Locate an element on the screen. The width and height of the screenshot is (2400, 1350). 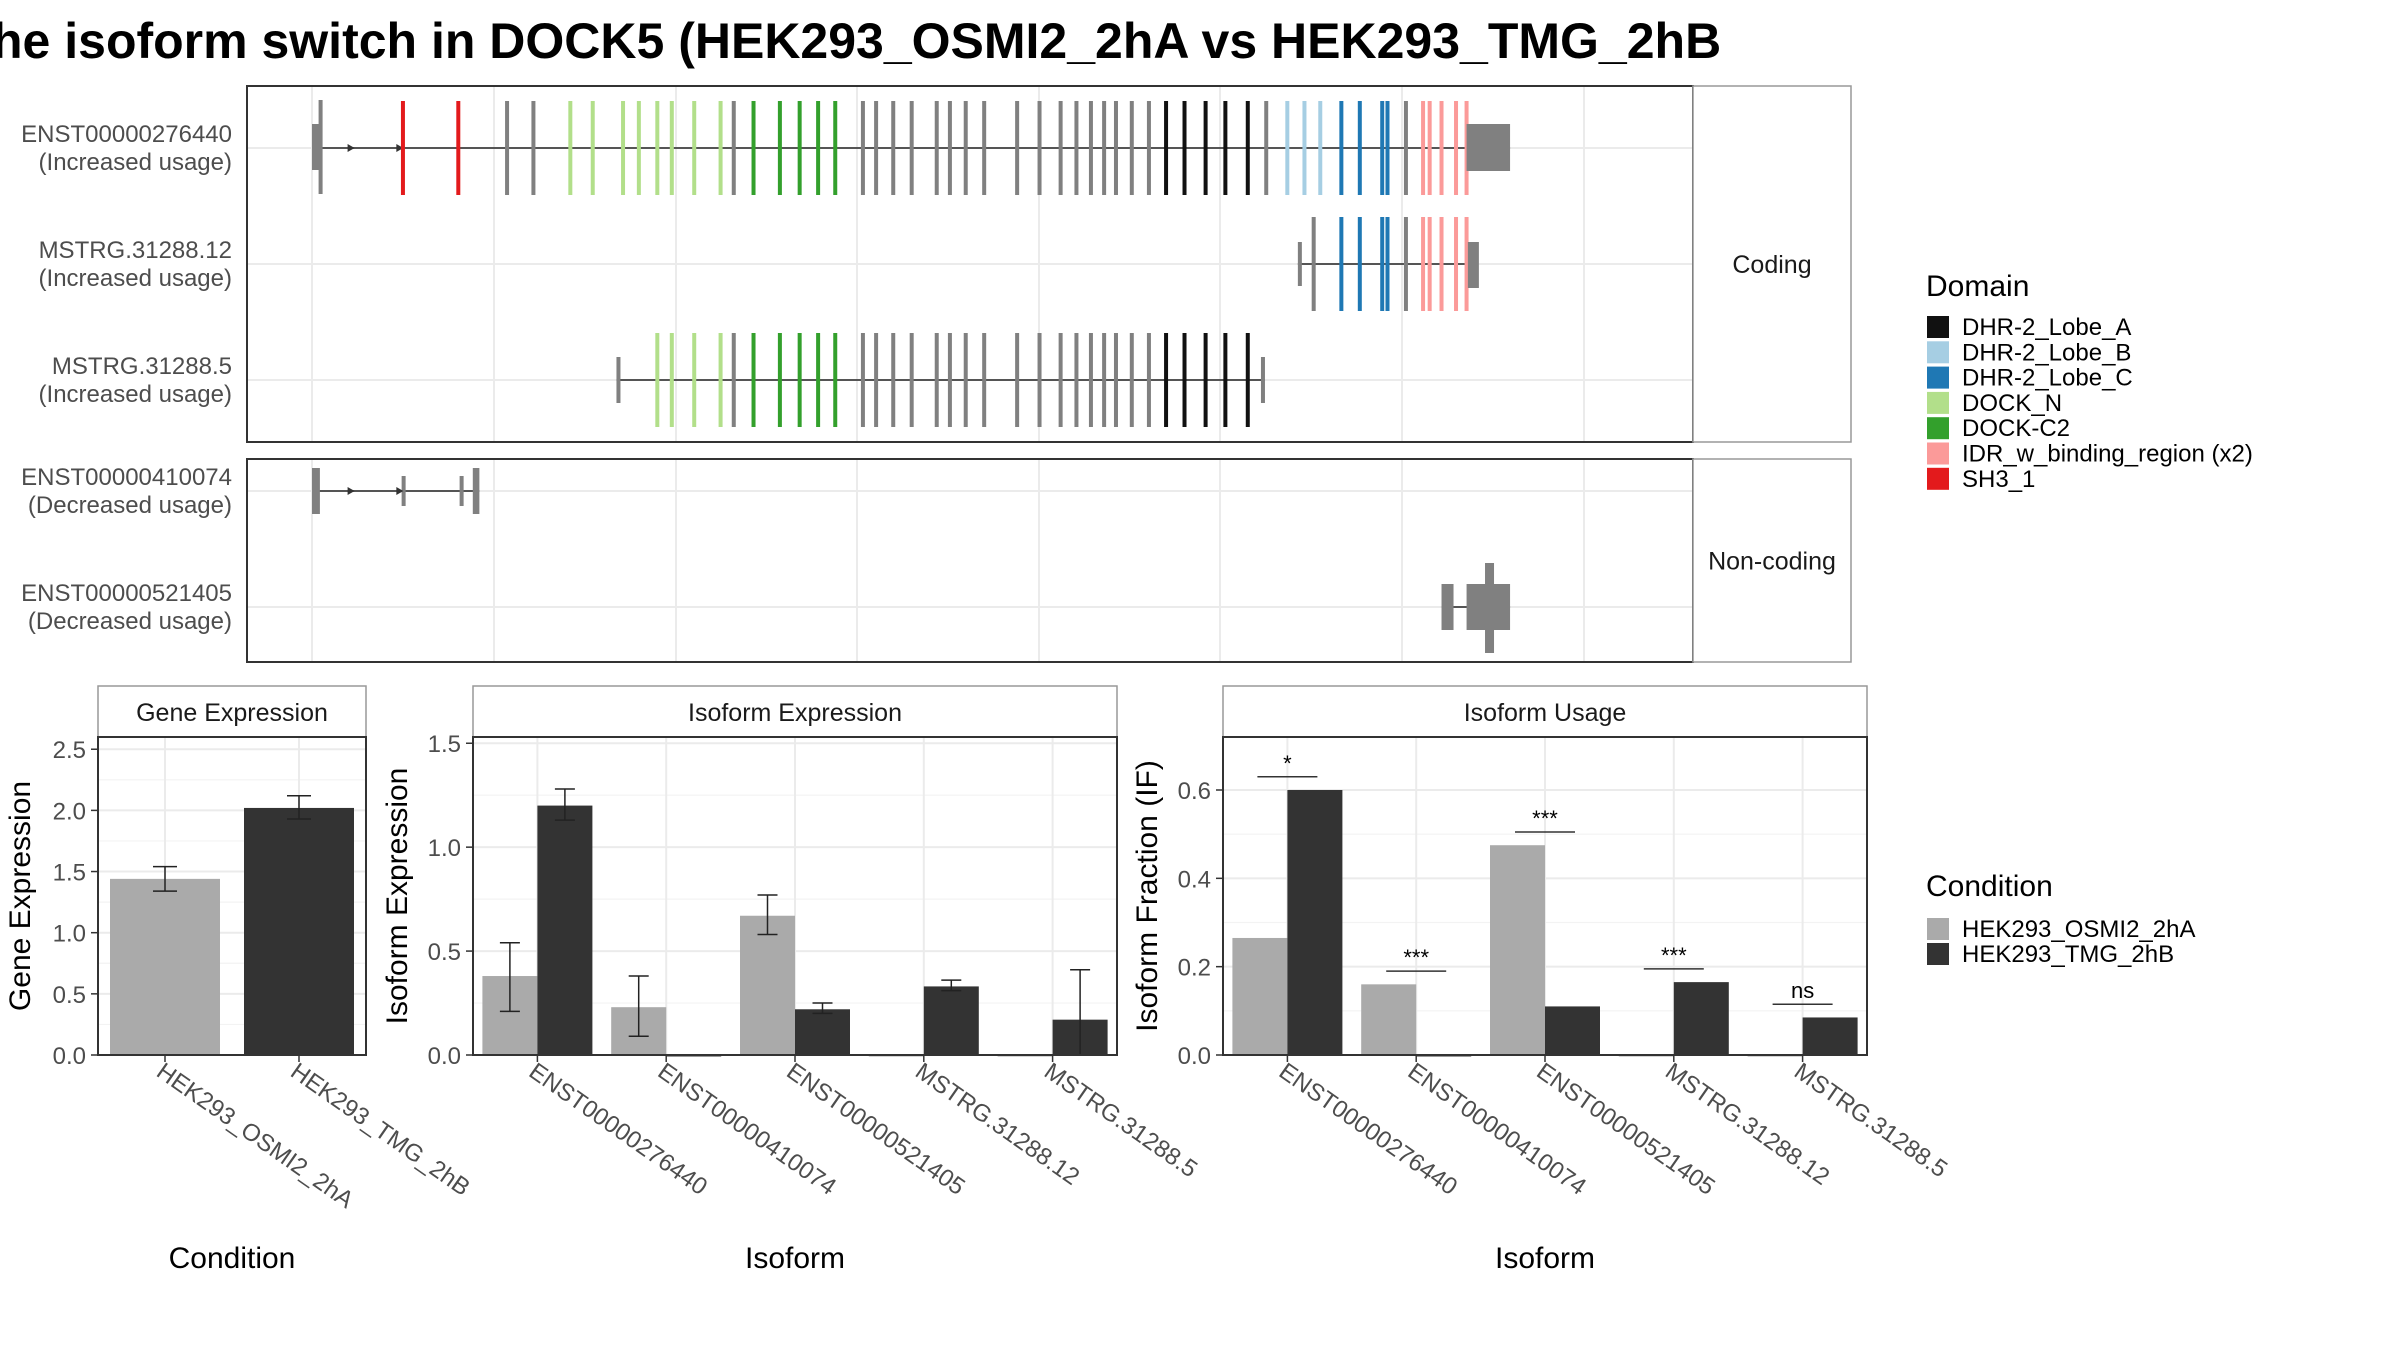
facet-strip-label: Coding is located at coordinates (1771, 265).